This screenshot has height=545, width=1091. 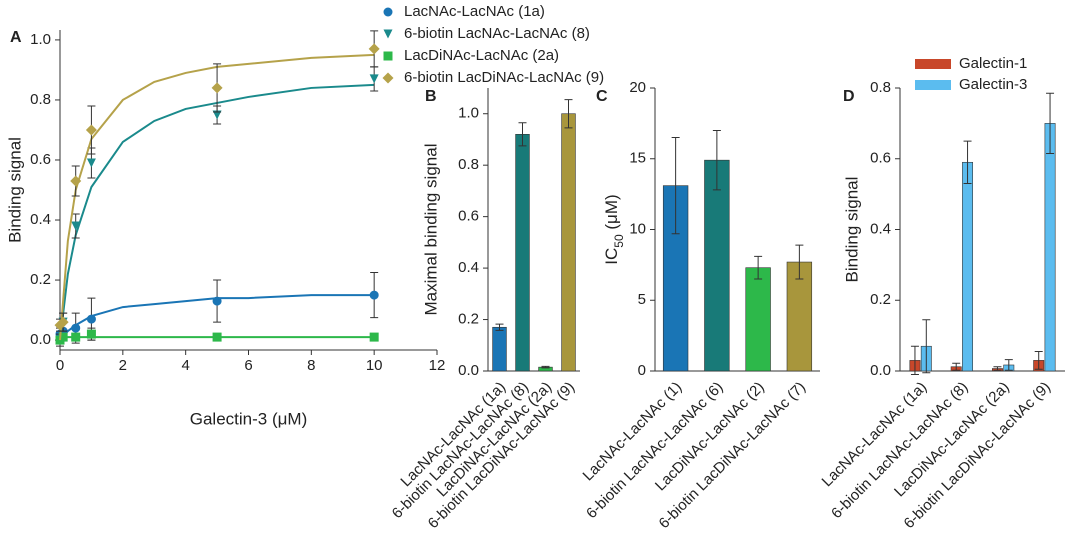 I want to click on legend-label: LacNAc-LacNAc (1a), so click(x=474, y=11).